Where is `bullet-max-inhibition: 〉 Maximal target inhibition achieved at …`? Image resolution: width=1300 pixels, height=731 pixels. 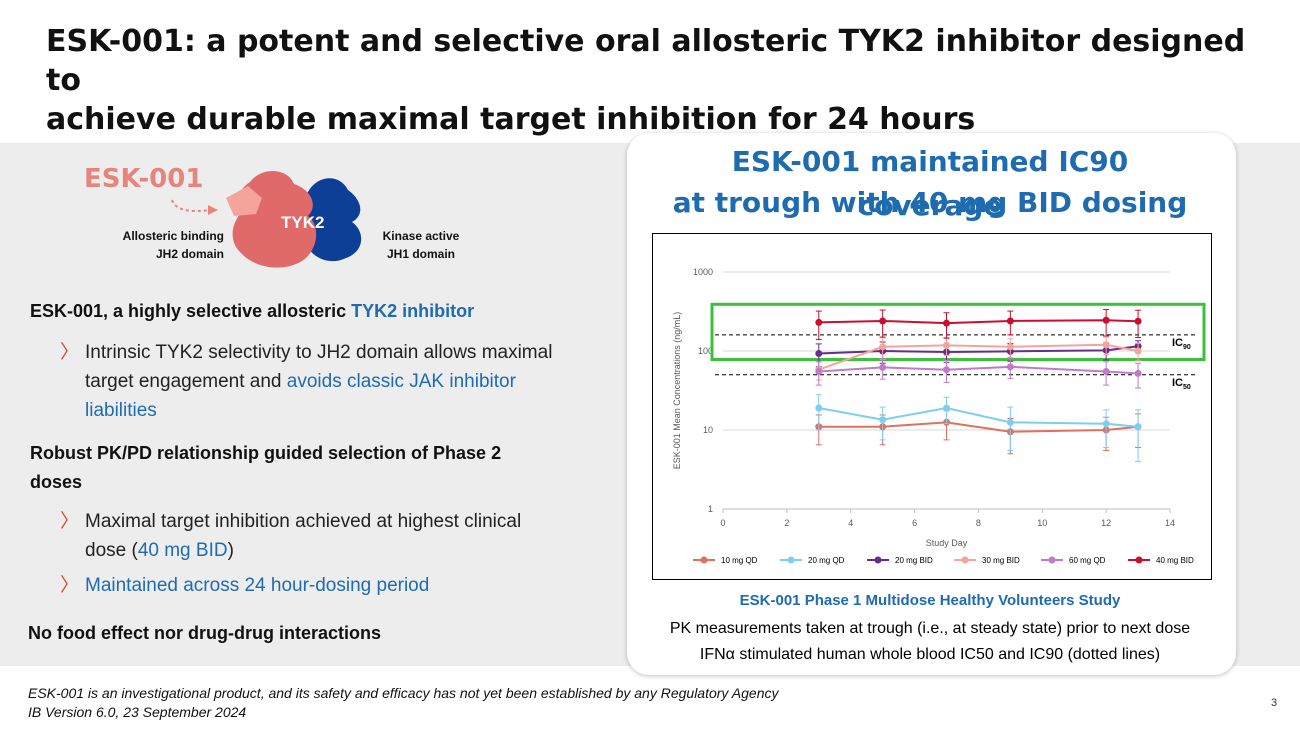
bullet-max-inhibition: 〉 Maximal target inhibition achieved at … is located at coordinates (310, 536).